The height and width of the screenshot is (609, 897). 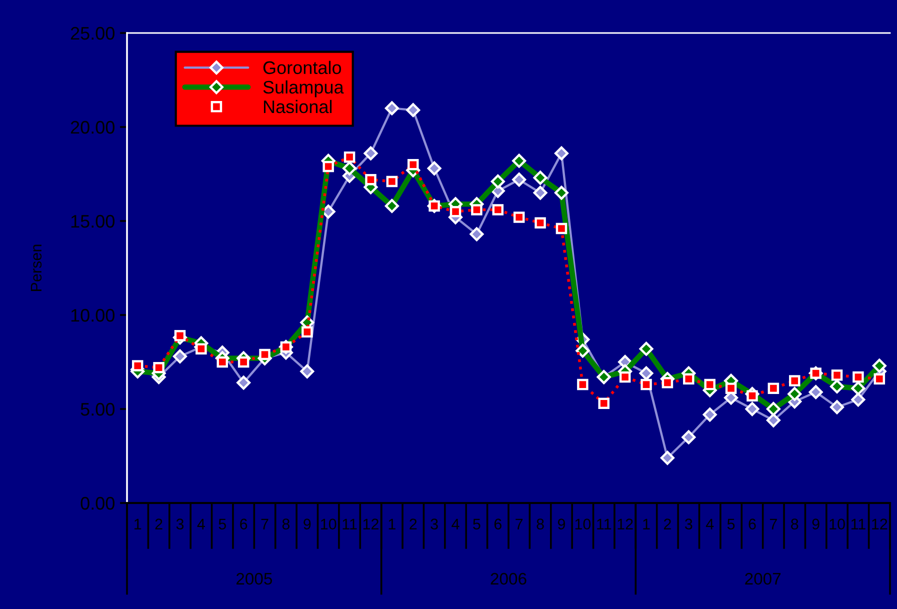 I want to click on text: 2006, so click(x=508, y=578).